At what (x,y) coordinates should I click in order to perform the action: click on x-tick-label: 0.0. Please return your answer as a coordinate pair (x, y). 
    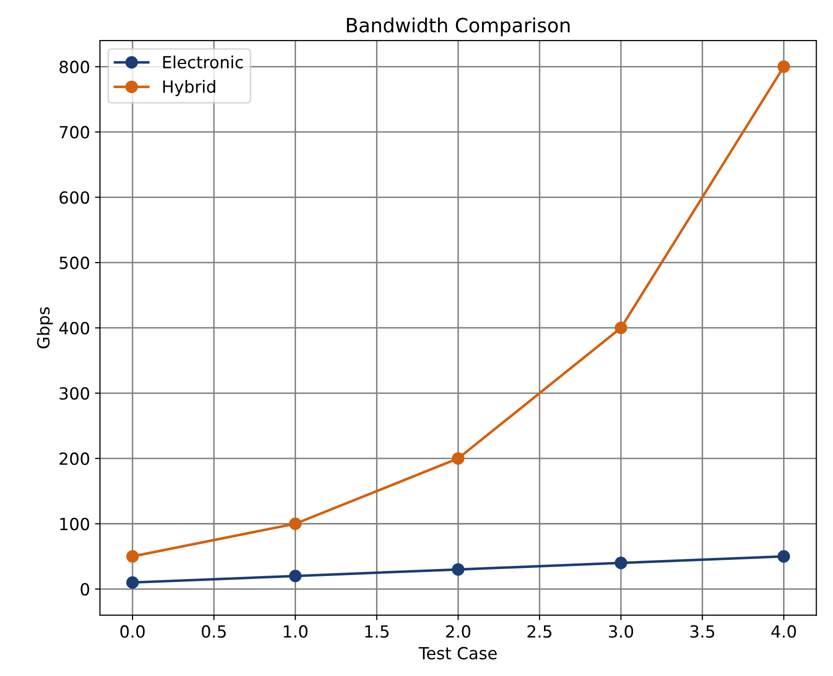
    Looking at the image, I should click on (132, 631).